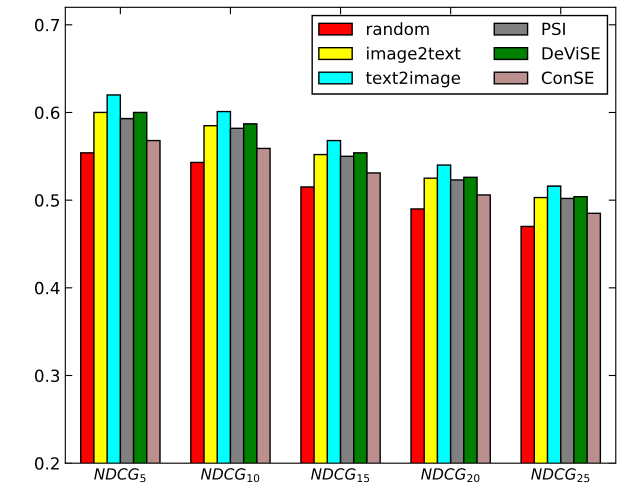  What do you see at coordinates (47, 113) in the screenshot?
I see `y-tick-label: 0.6` at bounding box center [47, 113].